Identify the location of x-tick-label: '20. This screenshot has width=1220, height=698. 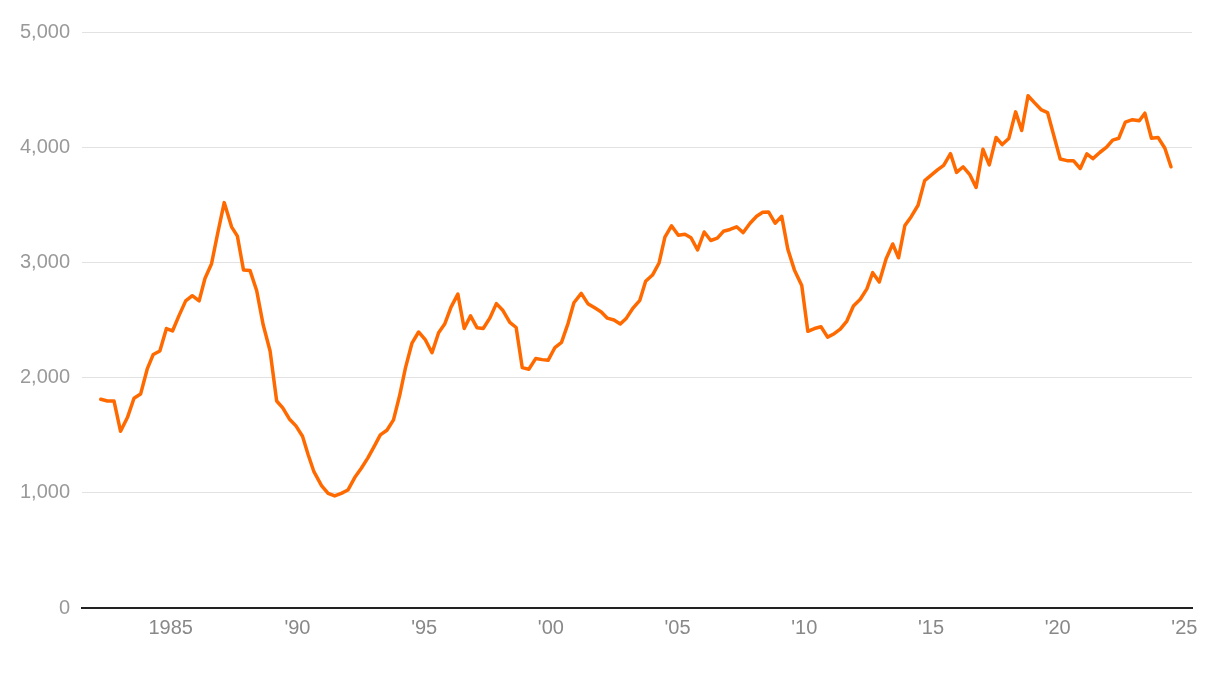
(1057, 626).